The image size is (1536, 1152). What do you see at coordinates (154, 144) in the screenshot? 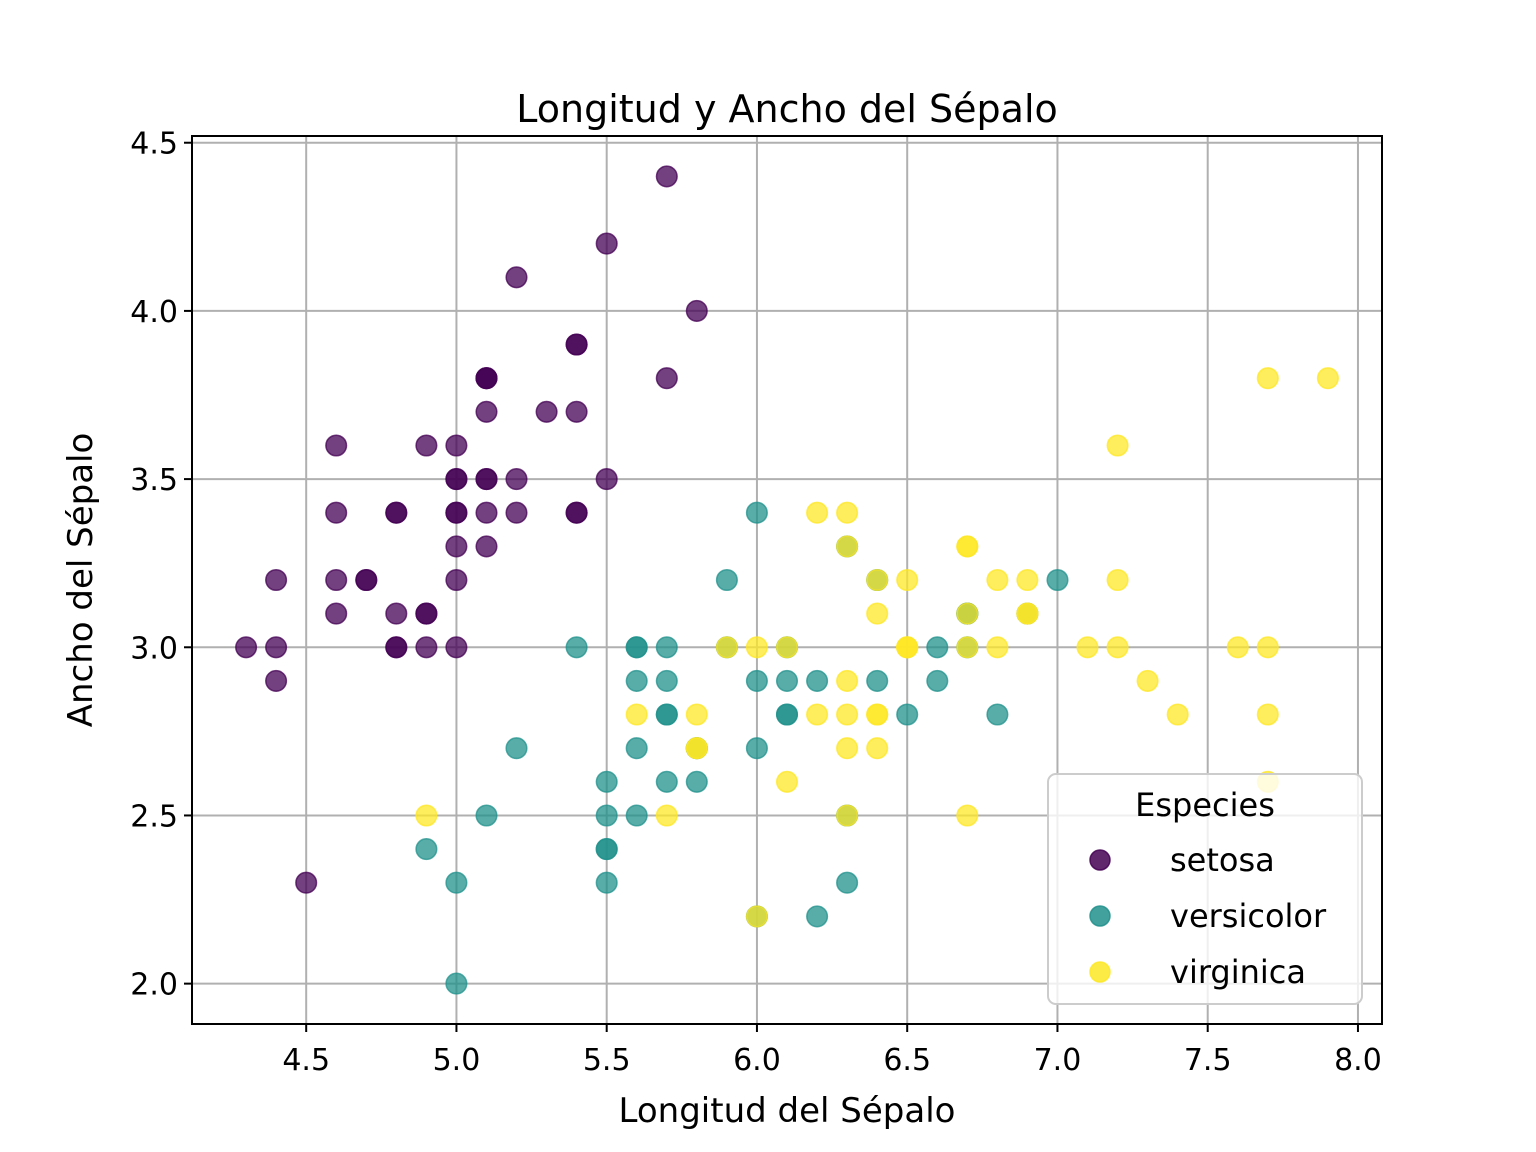
I see `y-tick-label: 4.5` at bounding box center [154, 144].